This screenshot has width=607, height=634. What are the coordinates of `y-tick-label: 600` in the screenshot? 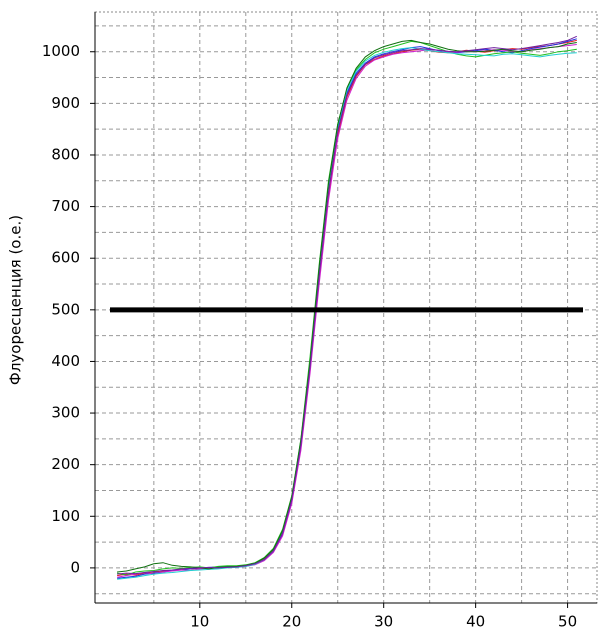 It's located at (65, 258).